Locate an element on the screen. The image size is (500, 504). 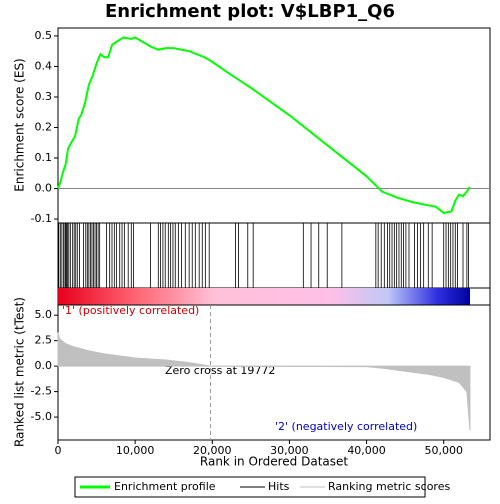
x-tick-label: 40,000 is located at coordinates (366, 450).